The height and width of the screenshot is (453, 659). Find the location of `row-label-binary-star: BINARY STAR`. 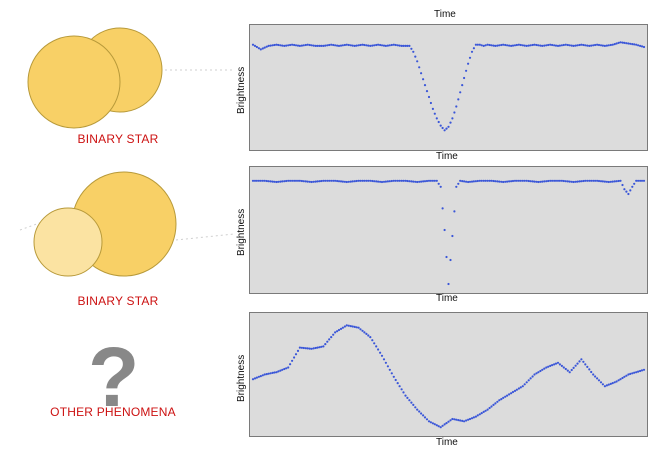

row-label-binary-star: BINARY STAR is located at coordinates (118, 301).